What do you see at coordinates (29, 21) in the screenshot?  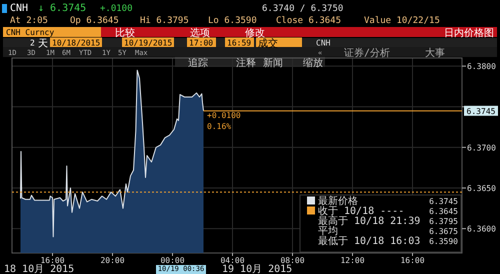 I see `text: At 2:05` at bounding box center [29, 21].